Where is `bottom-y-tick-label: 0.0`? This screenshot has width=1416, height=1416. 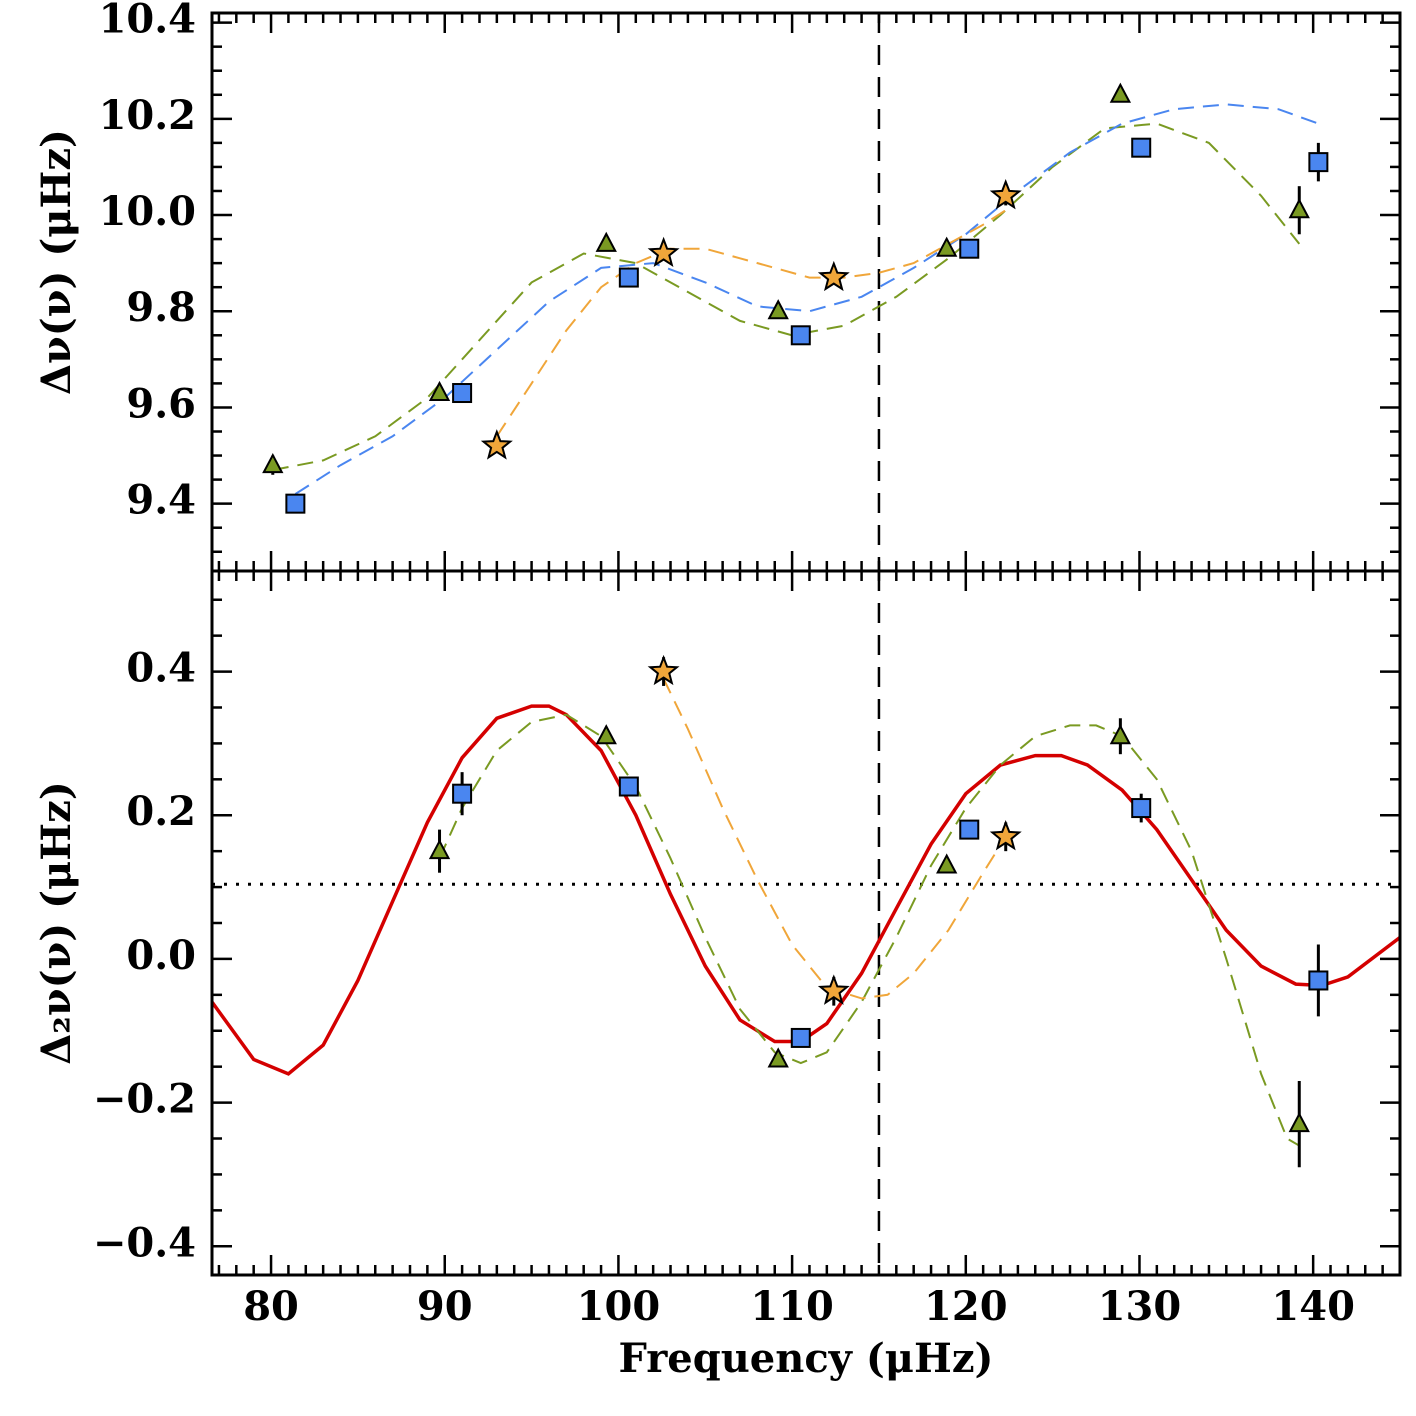 bottom-y-tick-label: 0.0 is located at coordinates (161, 955).